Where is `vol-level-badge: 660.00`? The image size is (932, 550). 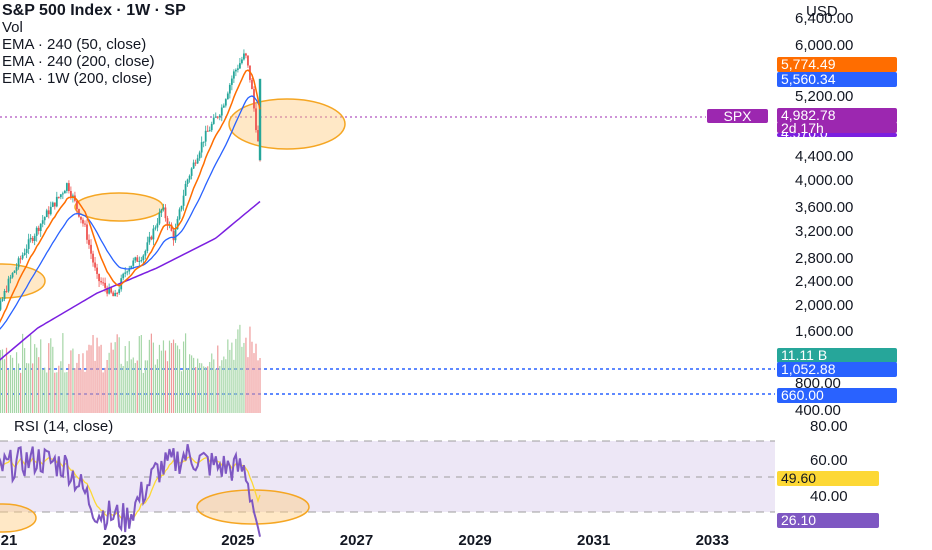
vol-level-badge: 660.00 is located at coordinates (837, 395).